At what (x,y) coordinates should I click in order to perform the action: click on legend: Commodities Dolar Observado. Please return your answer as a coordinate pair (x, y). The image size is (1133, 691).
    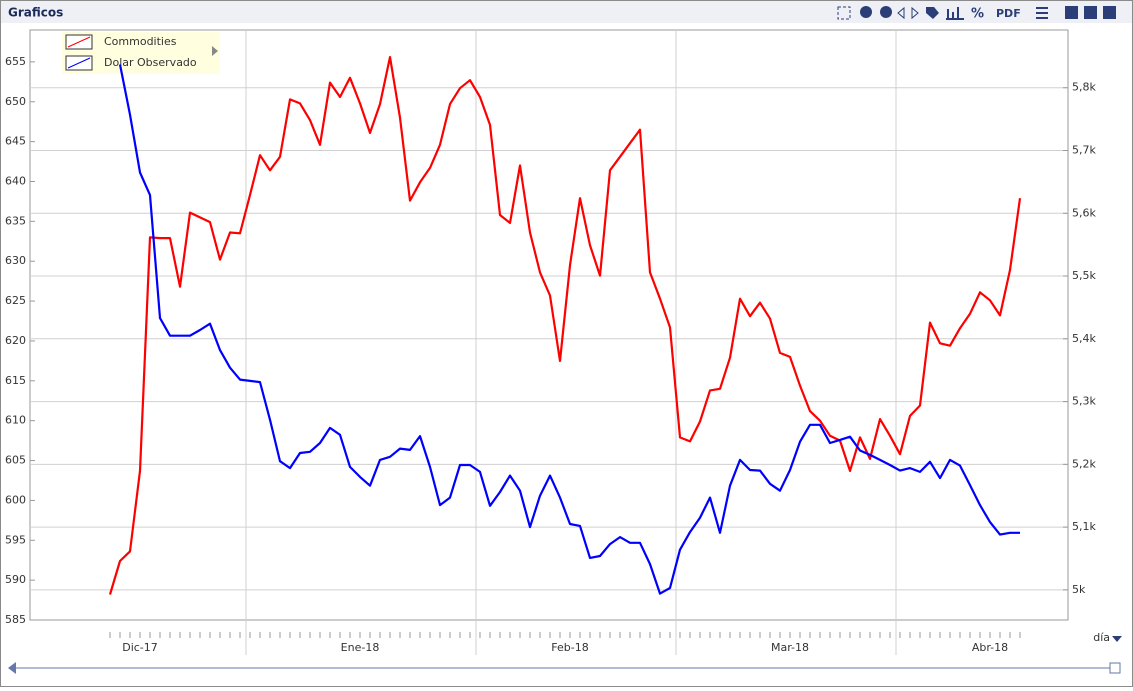
    Looking at the image, I should click on (141, 53).